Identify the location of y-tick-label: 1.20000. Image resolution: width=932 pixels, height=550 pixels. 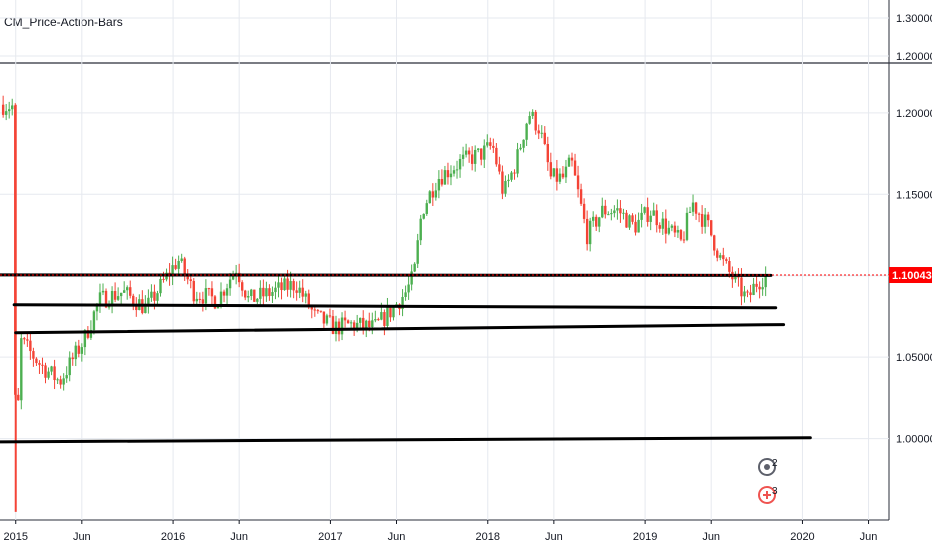
(914, 114).